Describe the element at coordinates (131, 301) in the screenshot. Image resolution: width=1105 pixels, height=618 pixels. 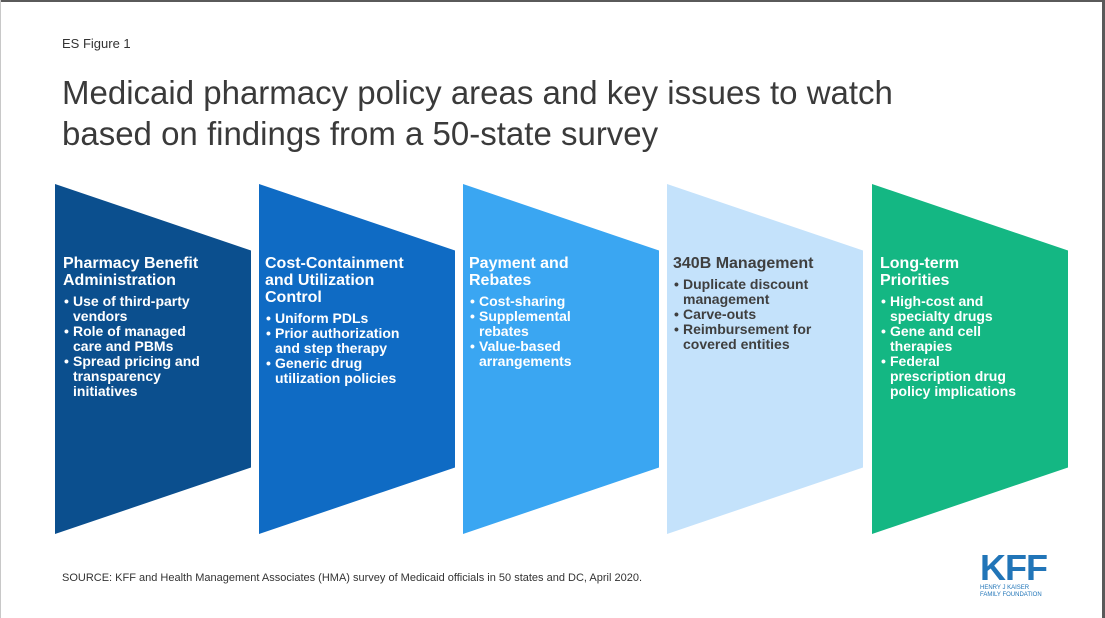
I see `issue-line: Use of third-party` at that location.